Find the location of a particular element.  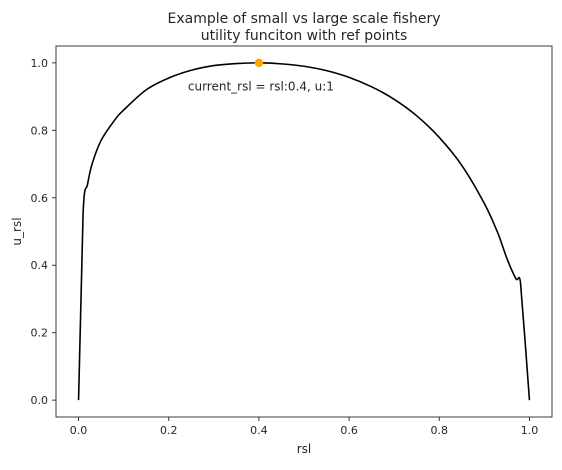

x-axis-label: rsl is located at coordinates (304, 449).